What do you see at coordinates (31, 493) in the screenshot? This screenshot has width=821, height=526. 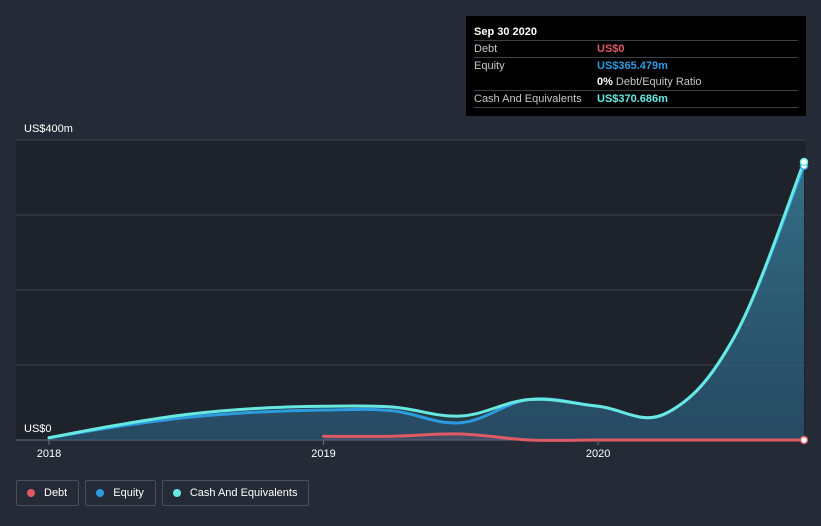 I see `legend-dot-debt` at bounding box center [31, 493].